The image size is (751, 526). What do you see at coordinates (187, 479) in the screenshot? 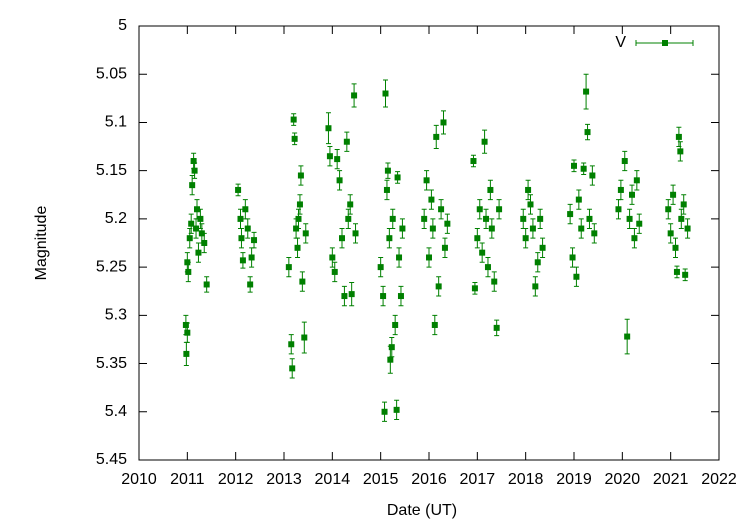
I see `x-tick-label: 2011` at bounding box center [187, 479].